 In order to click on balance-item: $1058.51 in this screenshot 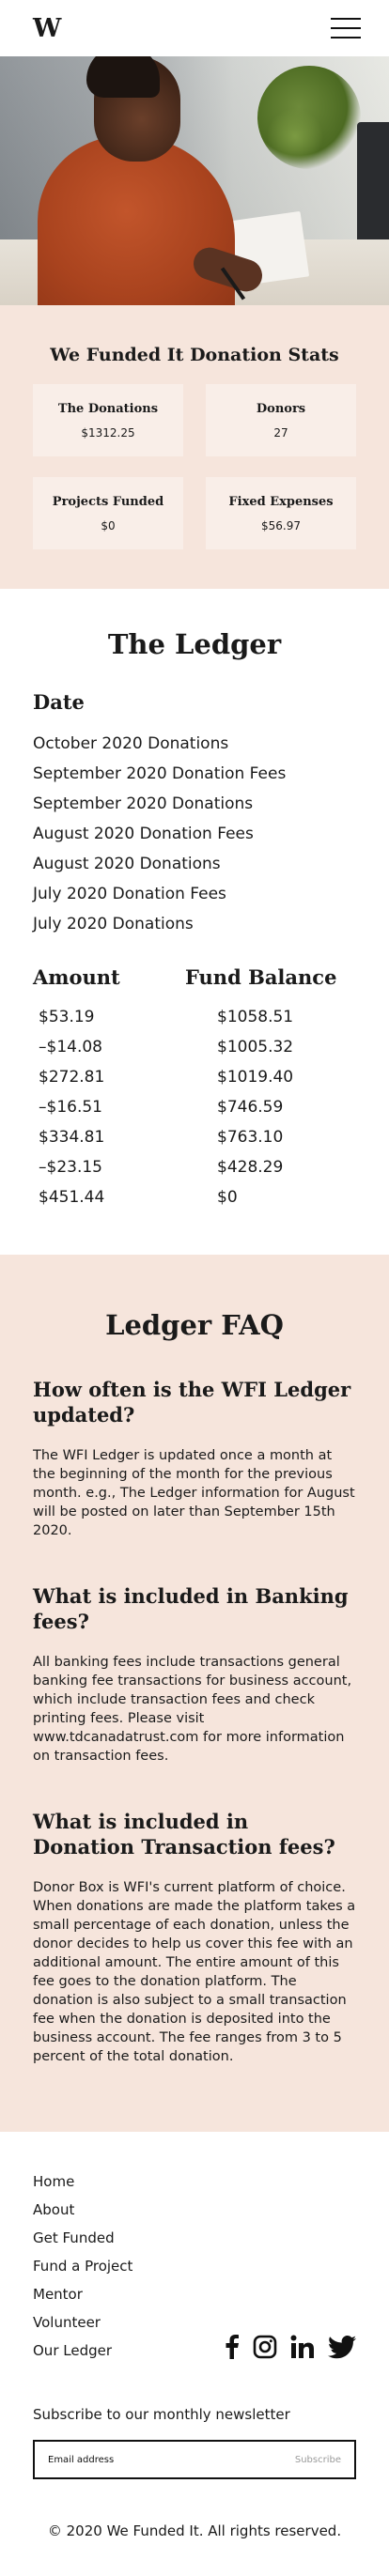, I will do `click(255, 1017)`.